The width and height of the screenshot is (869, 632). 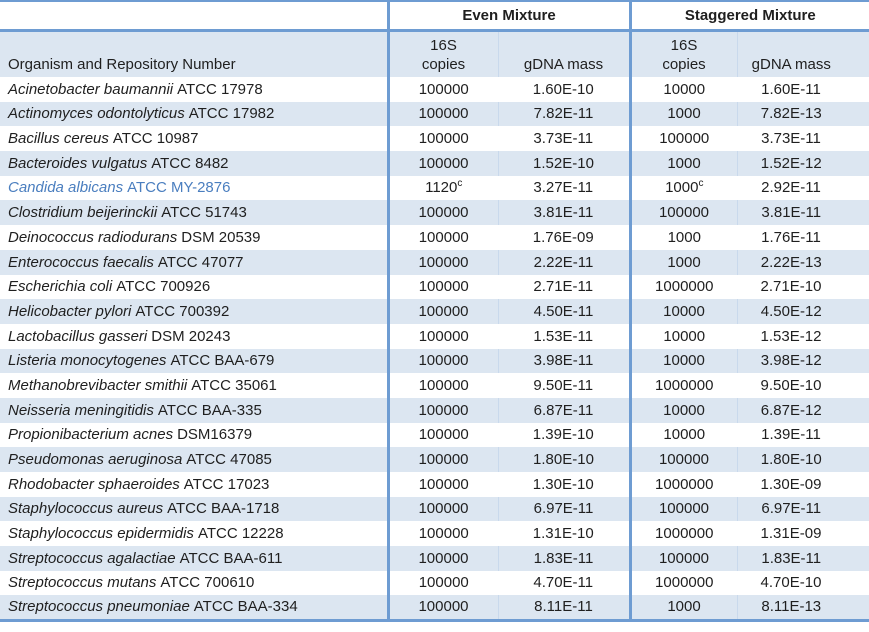 What do you see at coordinates (682, 410) in the screenshot?
I see `staggered-16s-copies-cell: 10000` at bounding box center [682, 410].